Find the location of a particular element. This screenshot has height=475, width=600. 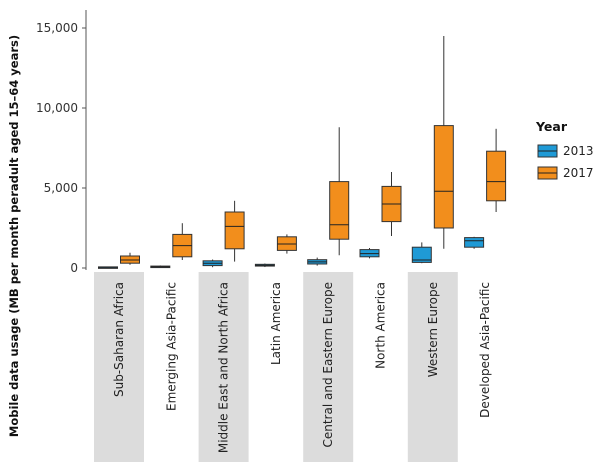

y-ticks: 0 5,000 10,000 15,000 is located at coordinates (61, 148).